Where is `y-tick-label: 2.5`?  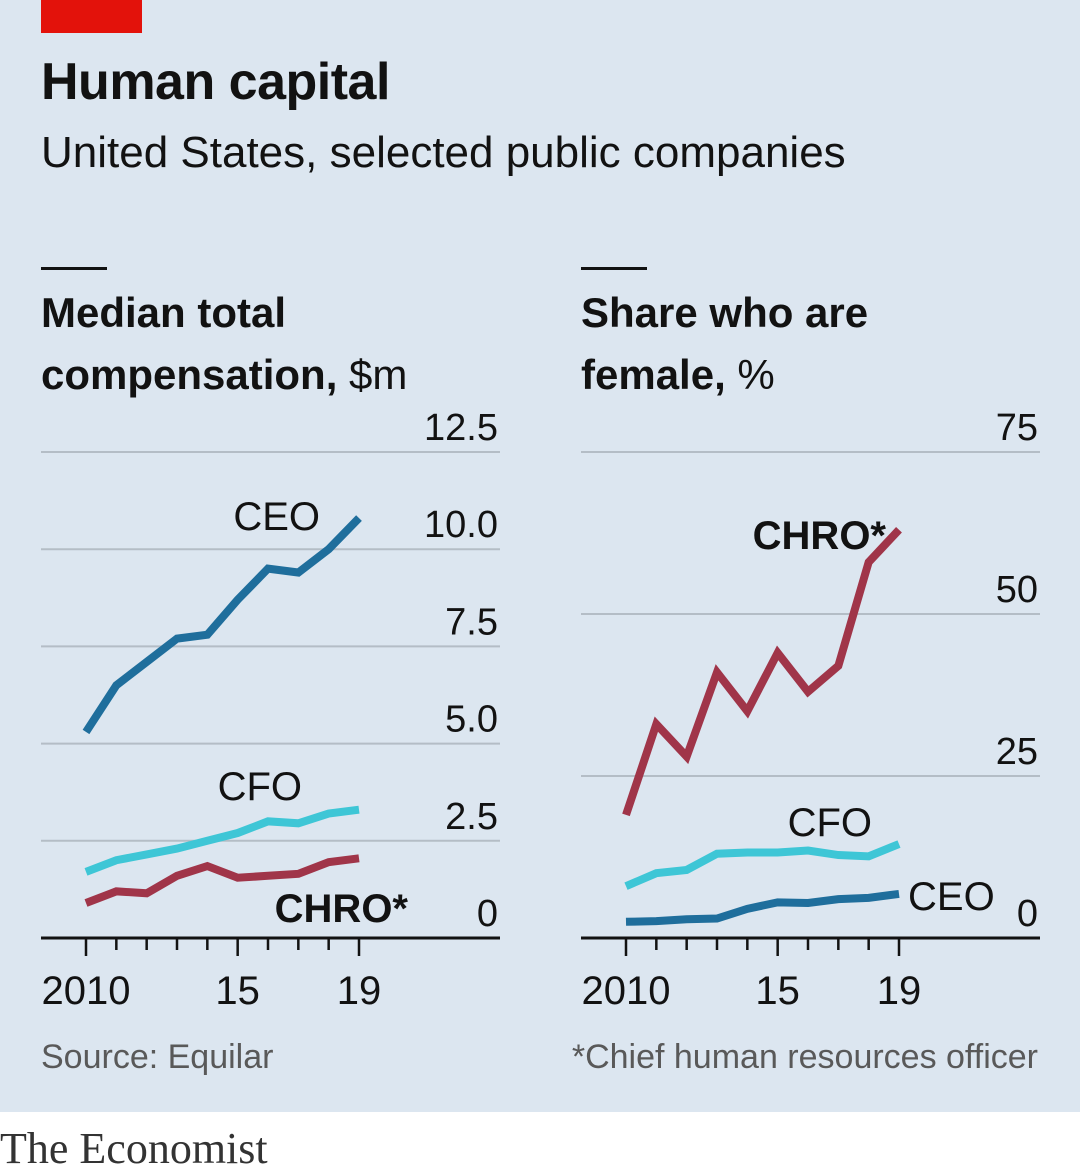 y-tick-label: 2.5 is located at coordinates (471, 817).